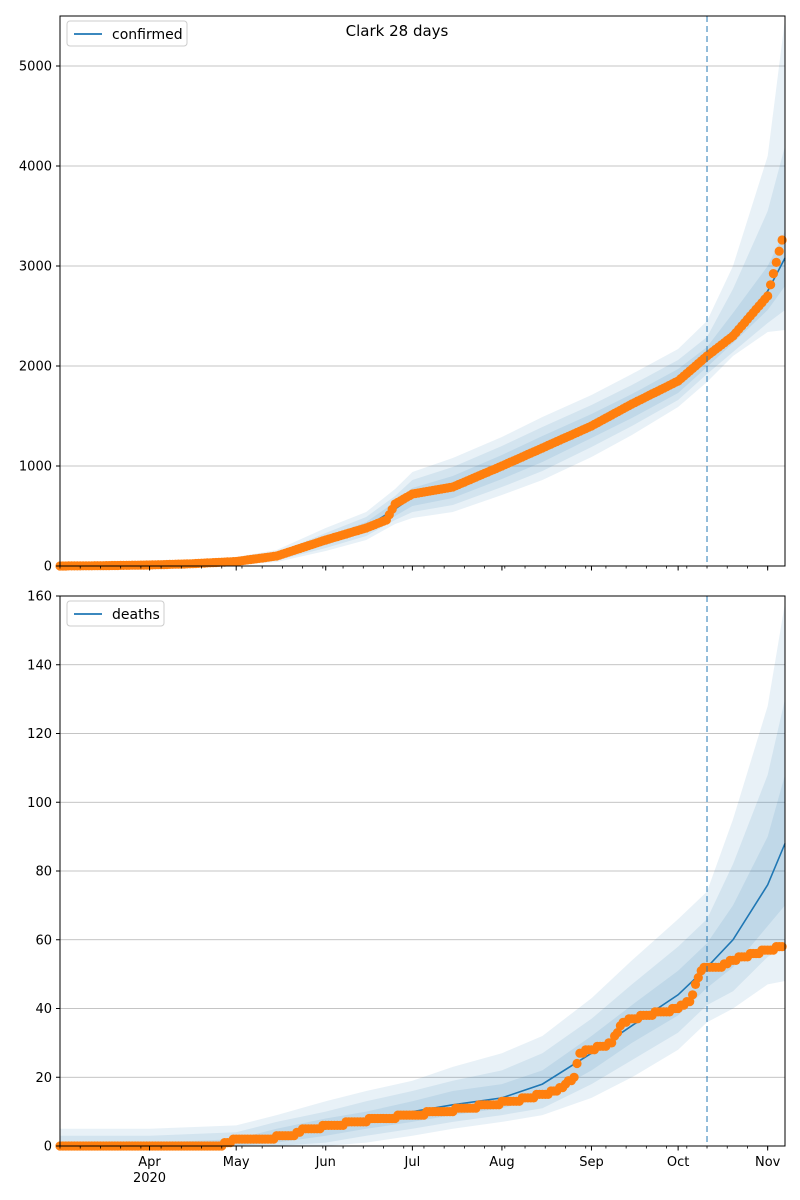 This screenshot has height=1200, width=800. Describe the element at coordinates (236, 1162) in the screenshot. I see `x-tick-label: May` at that location.